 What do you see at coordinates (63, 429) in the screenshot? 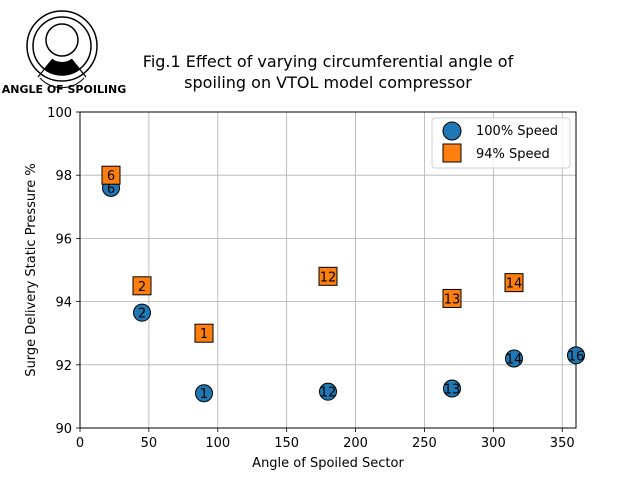
I see `y-tick-label: 90` at bounding box center [63, 429].